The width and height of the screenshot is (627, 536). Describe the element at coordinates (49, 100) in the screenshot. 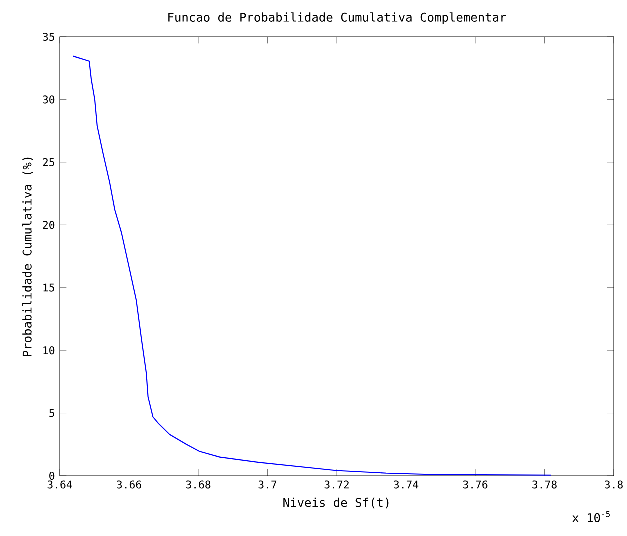

I see `y-tick-label: 30` at that location.